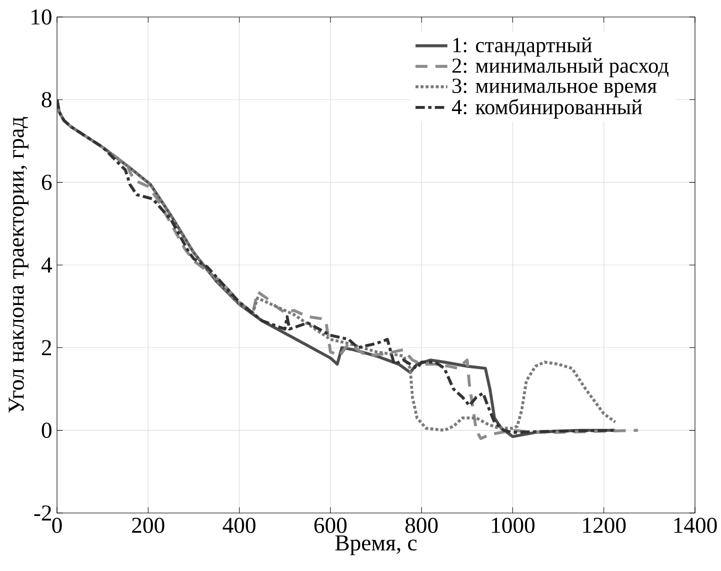 The image size is (721, 571). I want to click on legend-label: 3: минимальное время, so click(554, 88).